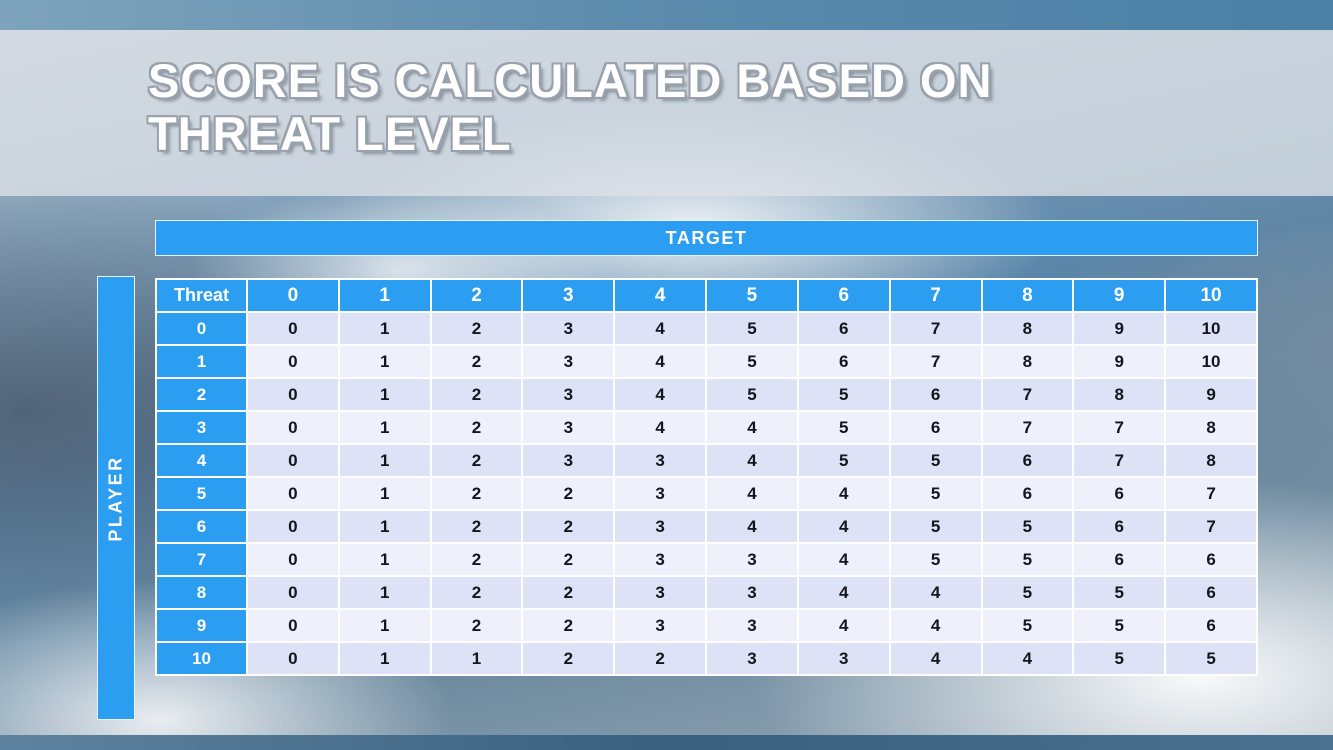 This screenshot has width=1333, height=750. I want to click on table-row: 10 0 1 1 2 2 3 3 4 4 5 5, so click(706, 658).